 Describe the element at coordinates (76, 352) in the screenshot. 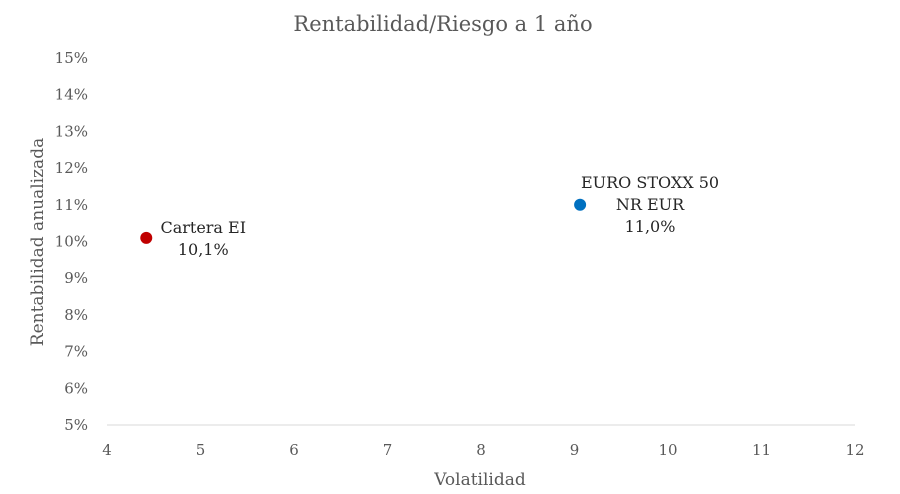

I see `y-tick-label: 7%` at that location.